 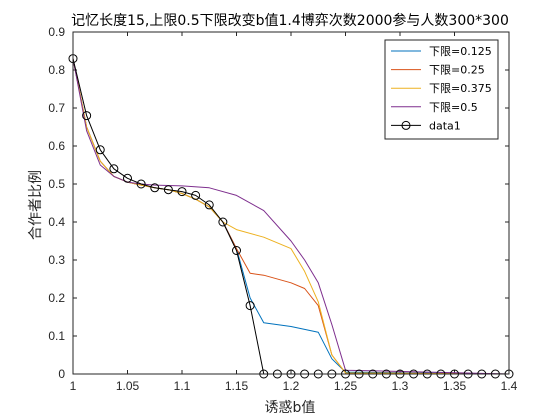 What do you see at coordinates (56, 70) in the screenshot?
I see `y-tick-label: 0.8` at bounding box center [56, 70].